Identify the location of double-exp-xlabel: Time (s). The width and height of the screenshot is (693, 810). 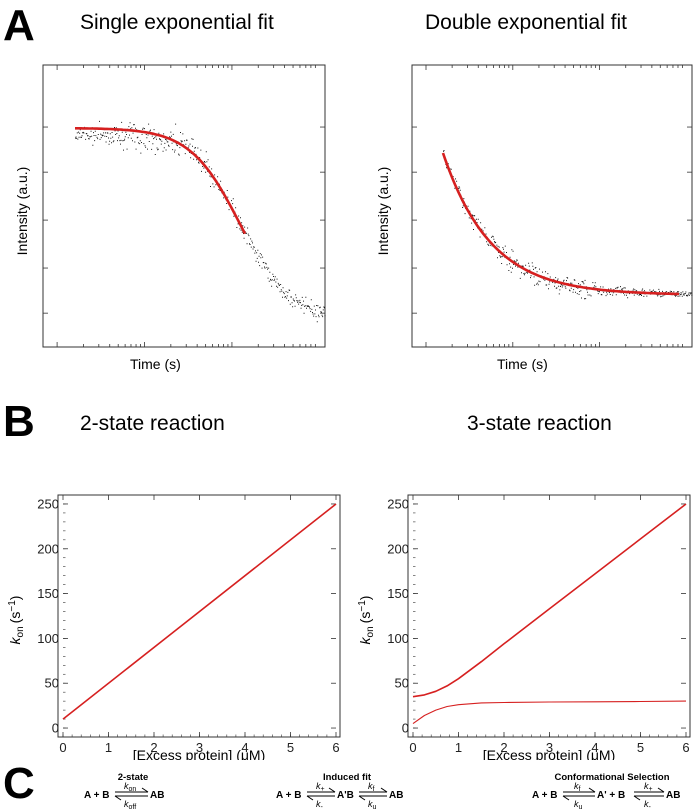
(522, 364).